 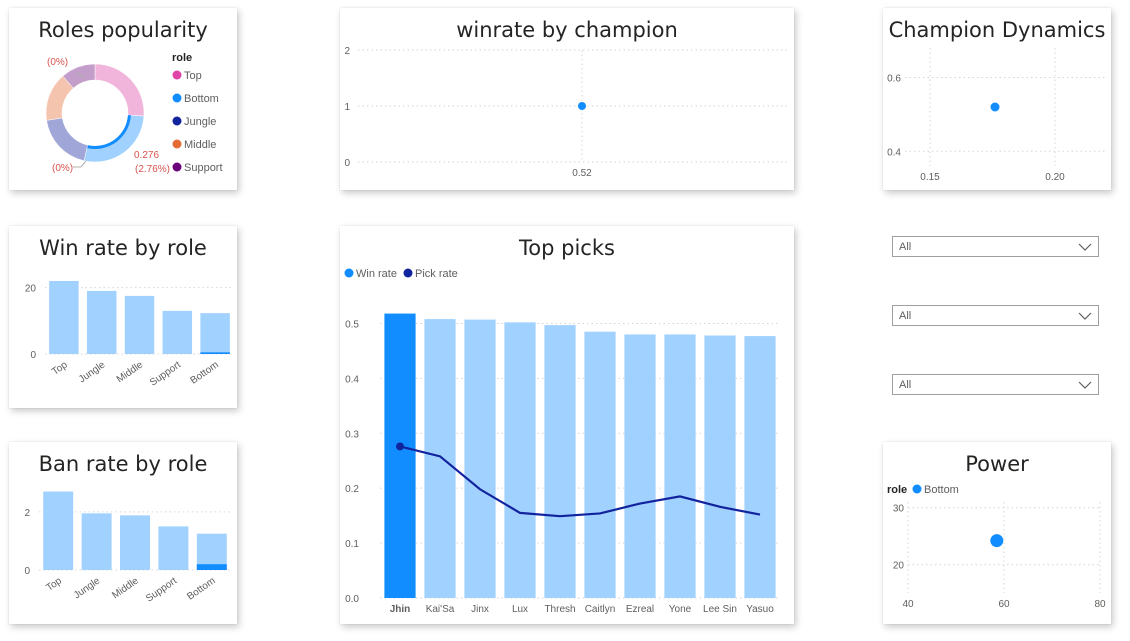 I want to click on top-picks-bar-yone, so click(x=680, y=466).